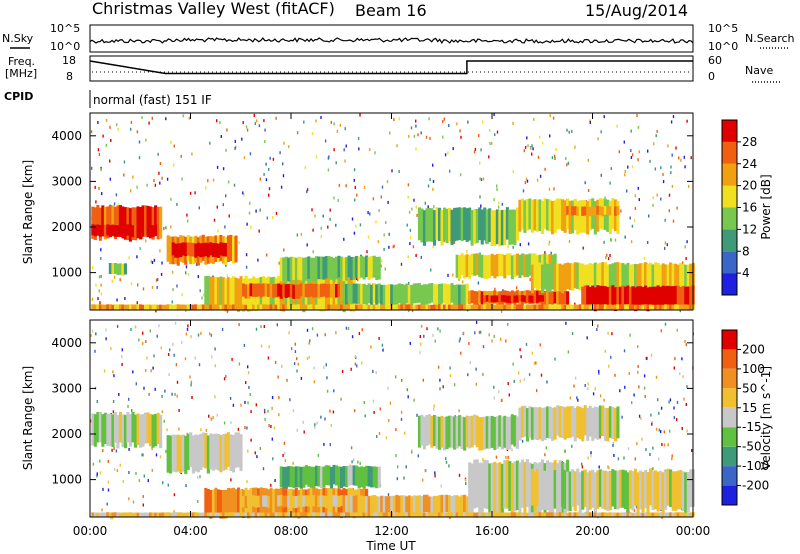 The width and height of the screenshot is (800, 554). What do you see at coordinates (729, 398) in the screenshot?
I see `colorbar-block` at bounding box center [729, 398].